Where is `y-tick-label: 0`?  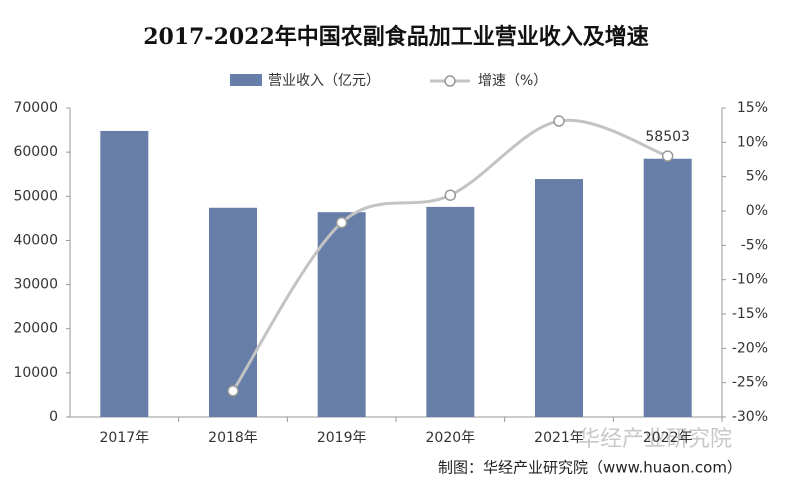
y-tick-label: 0 is located at coordinates (53, 417).